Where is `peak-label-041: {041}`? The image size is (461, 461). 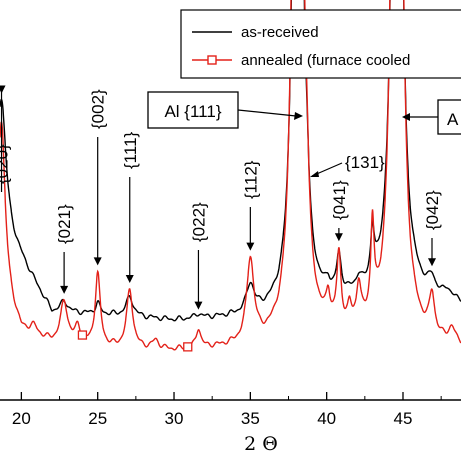
peak-label-041: {041} is located at coordinates (339, 200).